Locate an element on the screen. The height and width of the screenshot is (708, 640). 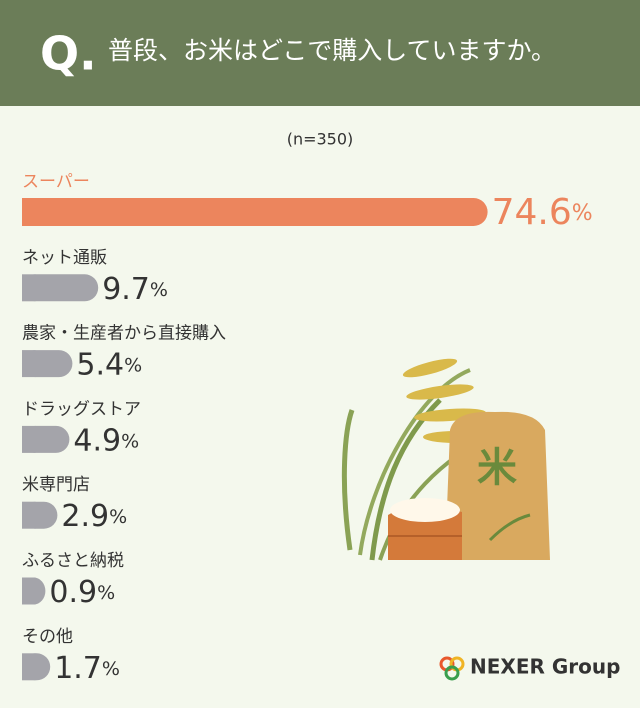
category-label: 農家・生産者から直接購入 is located at coordinates (124, 334).